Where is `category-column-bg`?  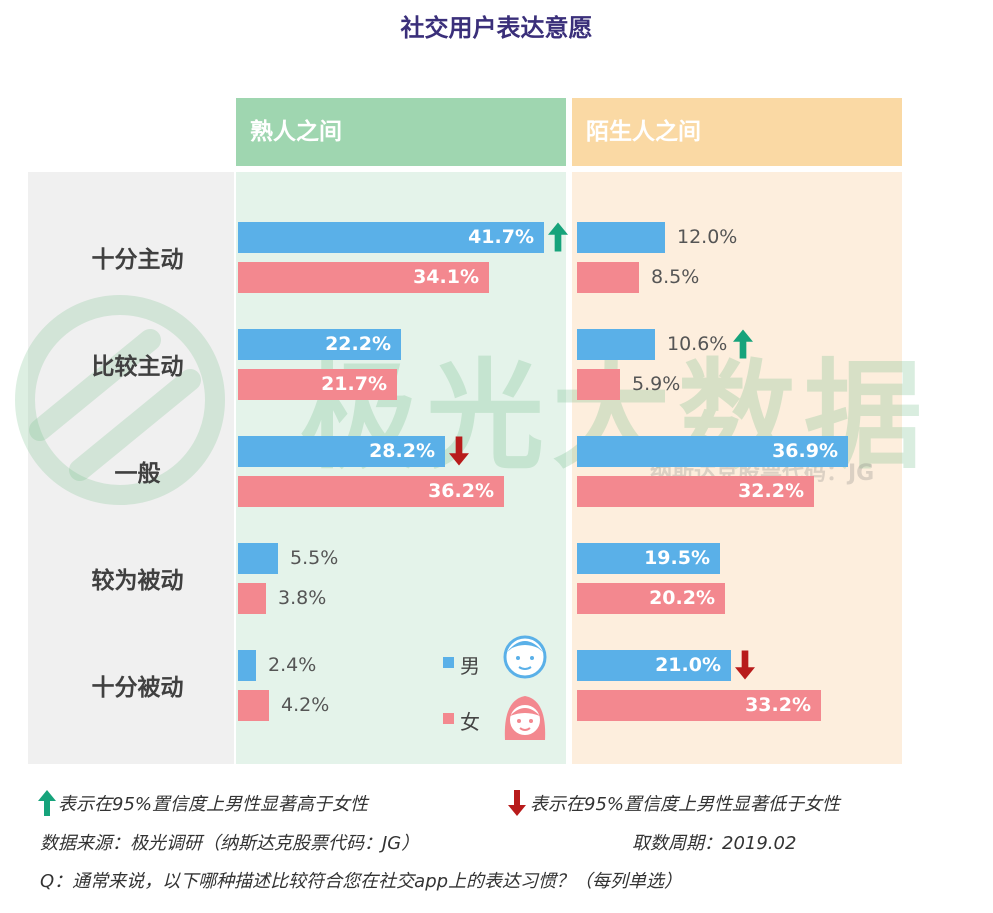 category-column-bg is located at coordinates (131, 468).